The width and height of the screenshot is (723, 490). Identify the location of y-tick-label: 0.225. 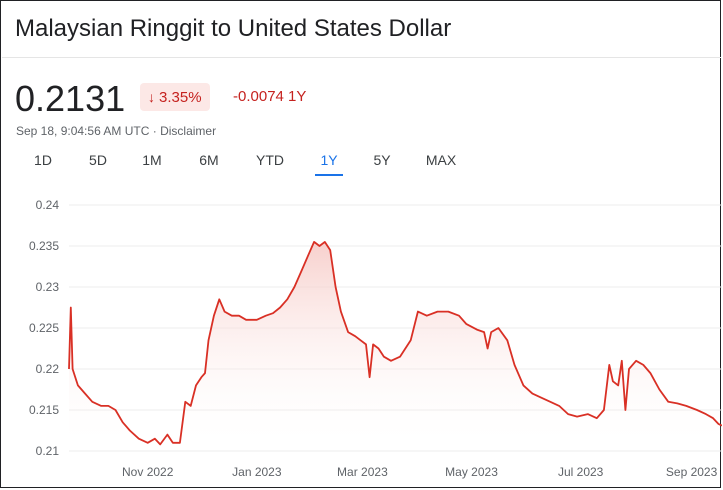
(44, 328).